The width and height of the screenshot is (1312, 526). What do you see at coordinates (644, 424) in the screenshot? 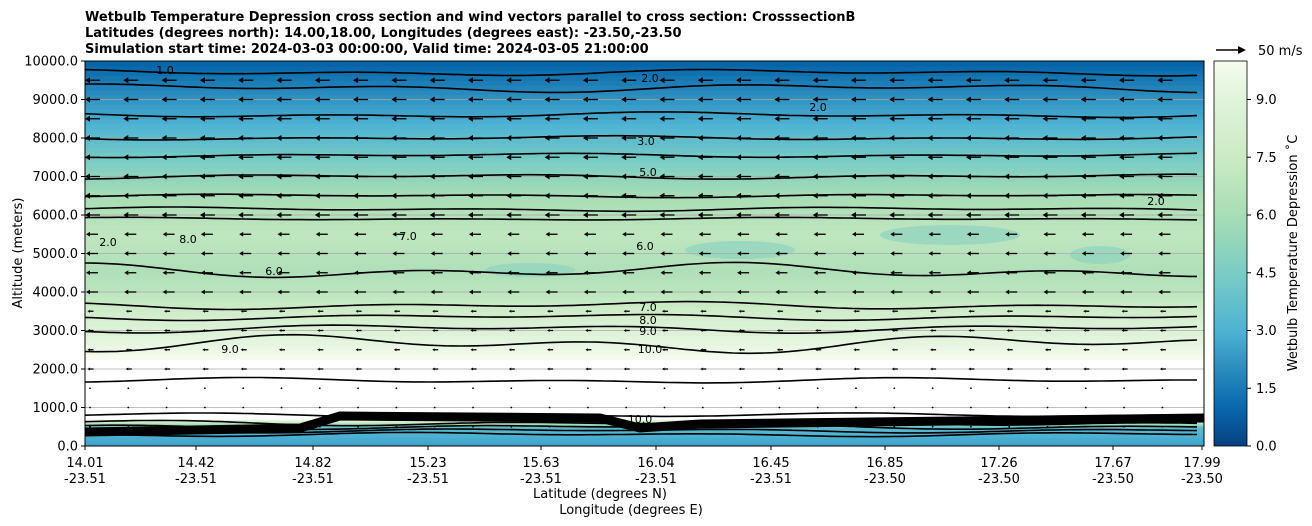
I see `contour-cluster` at bounding box center [644, 424].